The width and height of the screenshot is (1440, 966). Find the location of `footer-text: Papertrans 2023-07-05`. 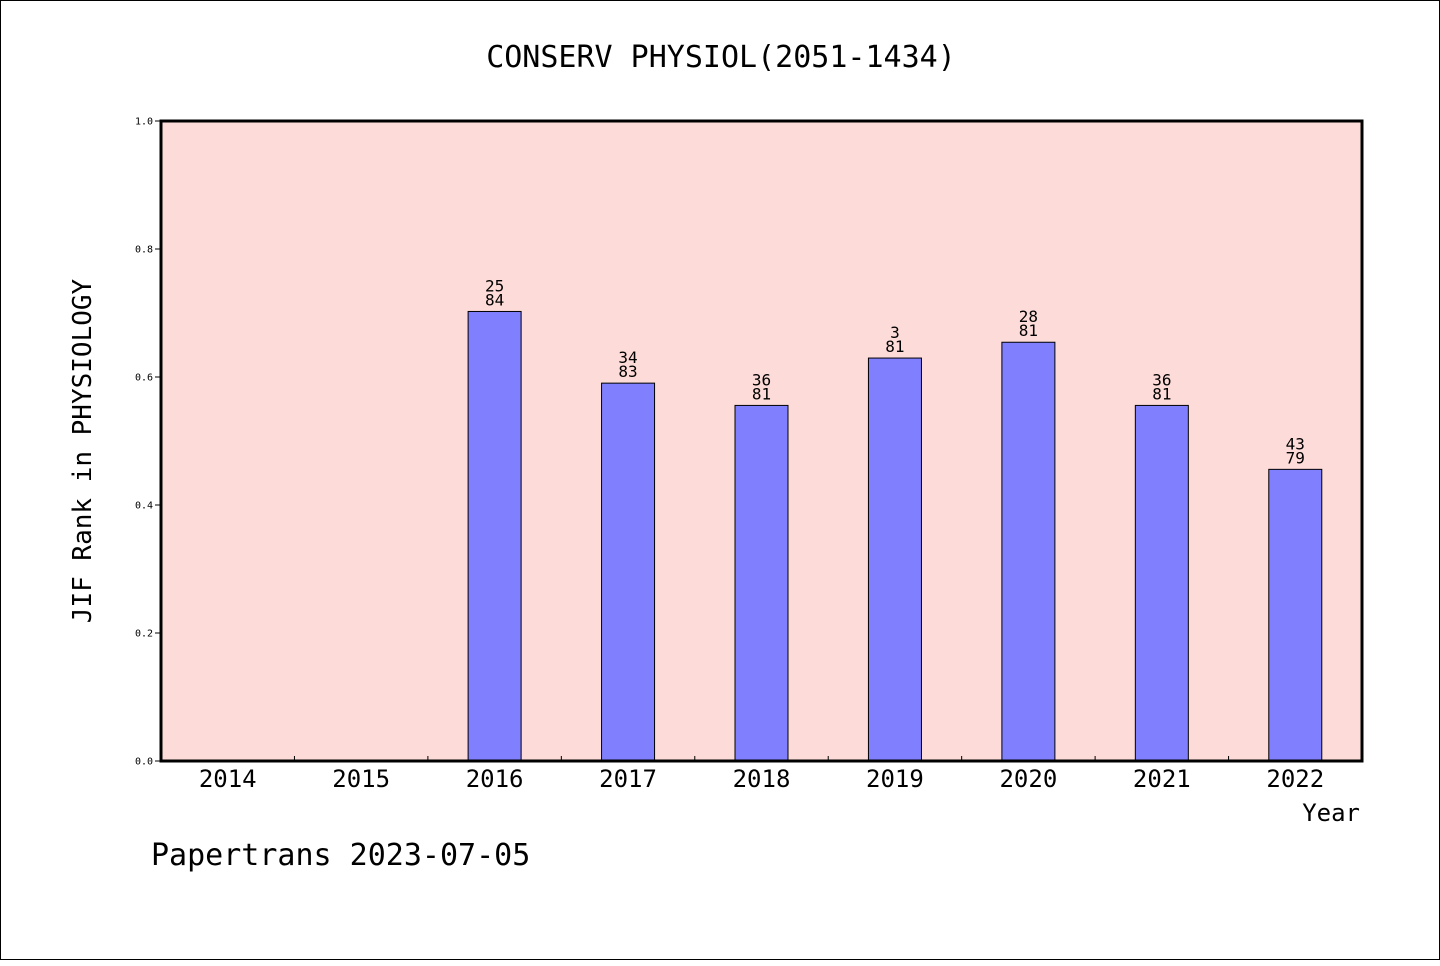

footer-text: Papertrans 2023-07-05 is located at coordinates (340, 855).